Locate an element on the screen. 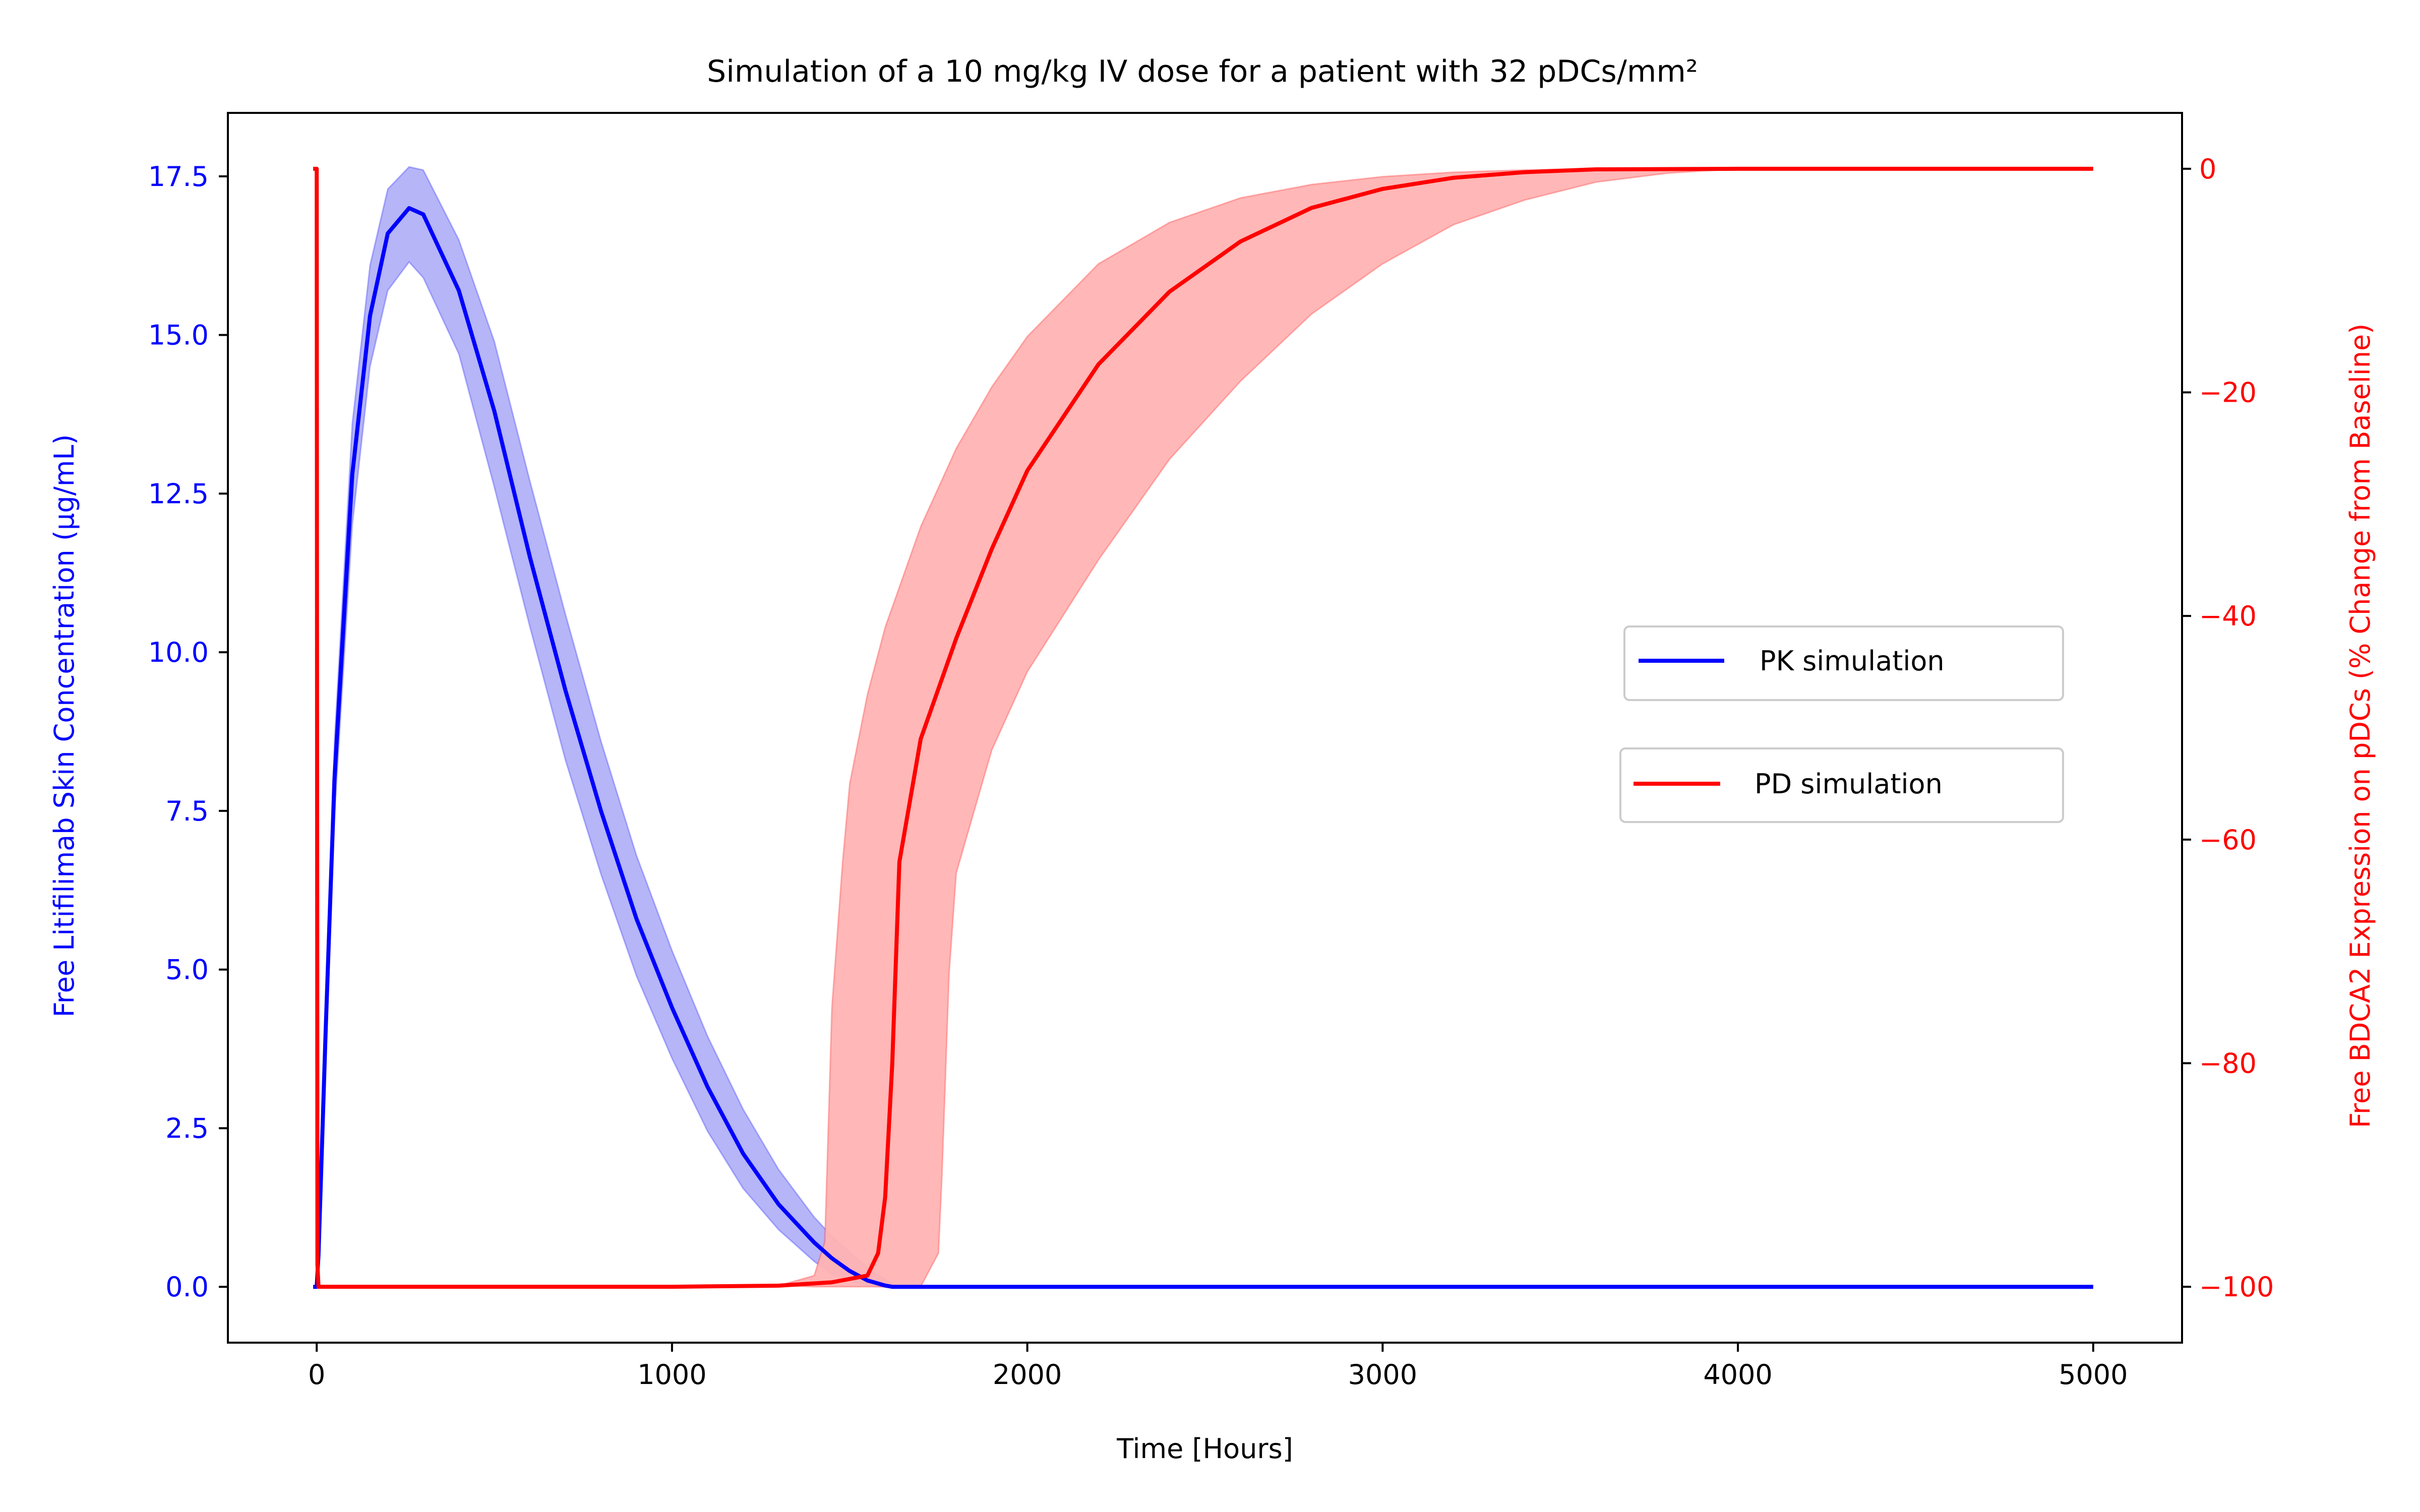 The width and height of the screenshot is (2420, 1512). y-left-tick-label: 12.5 is located at coordinates (178, 494).